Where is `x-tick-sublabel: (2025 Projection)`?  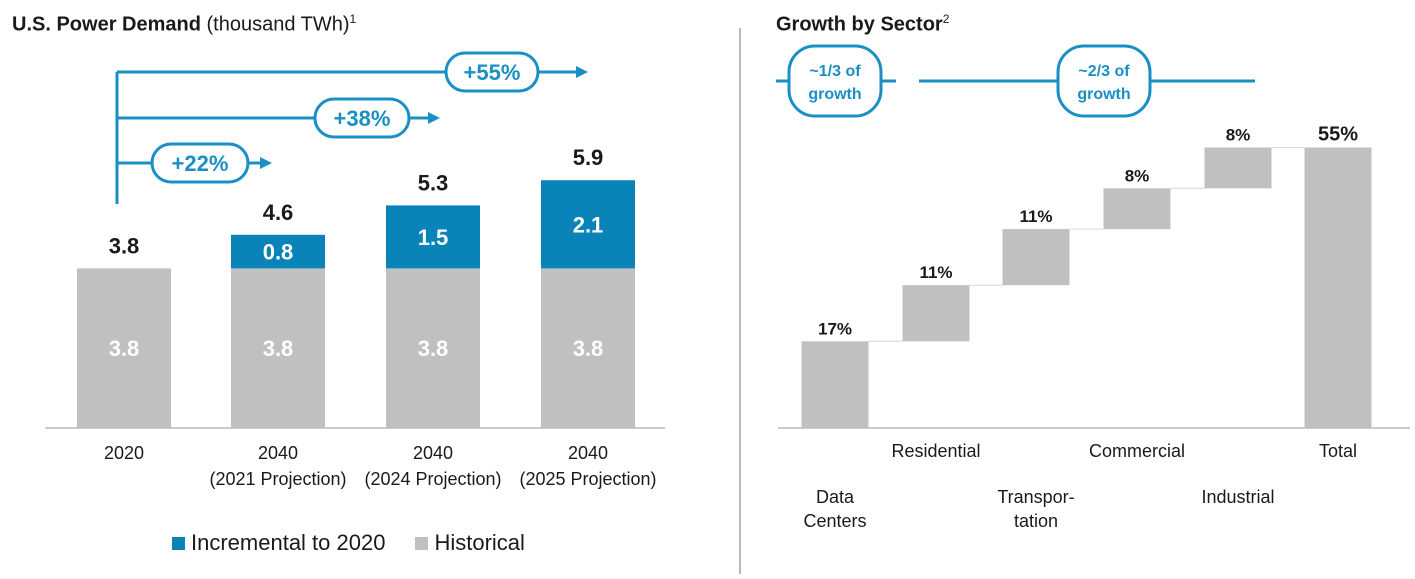
x-tick-sublabel: (2025 Projection) is located at coordinates (587, 479).